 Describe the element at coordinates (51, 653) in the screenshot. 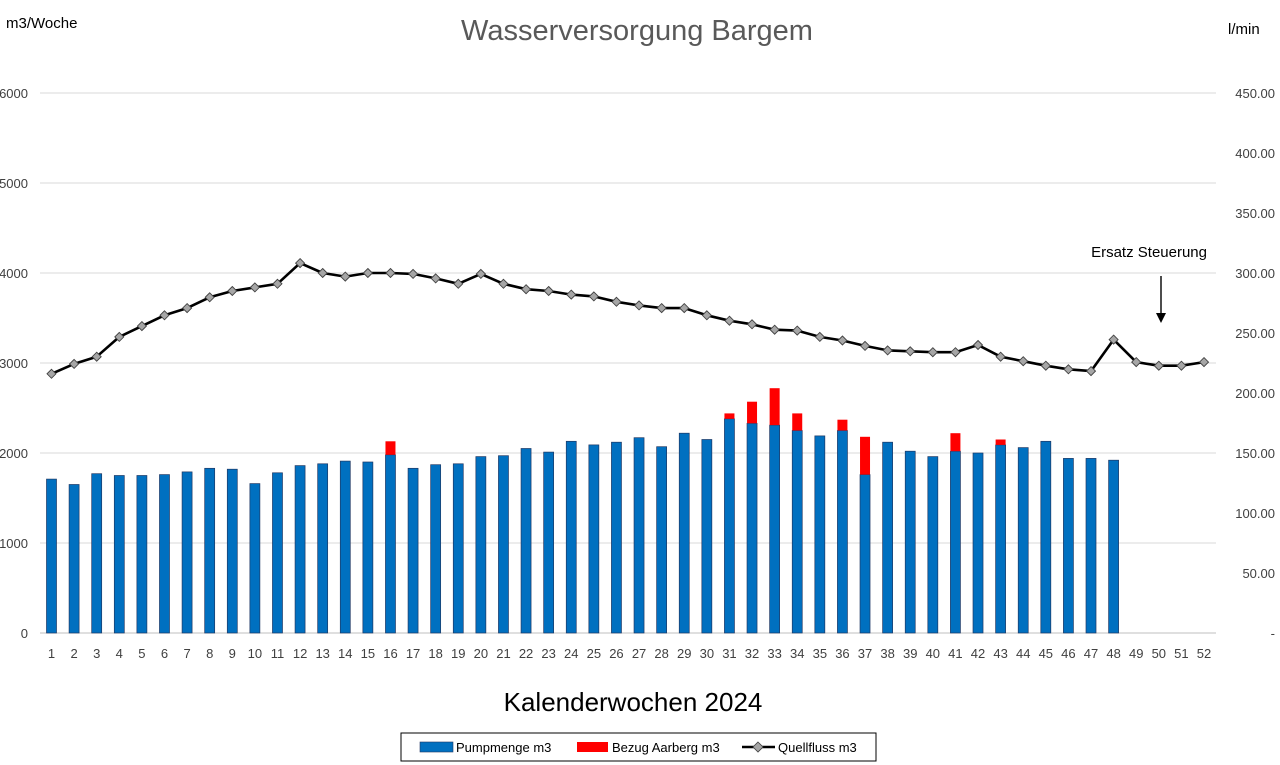

I see `x-tick-label: 1` at that location.